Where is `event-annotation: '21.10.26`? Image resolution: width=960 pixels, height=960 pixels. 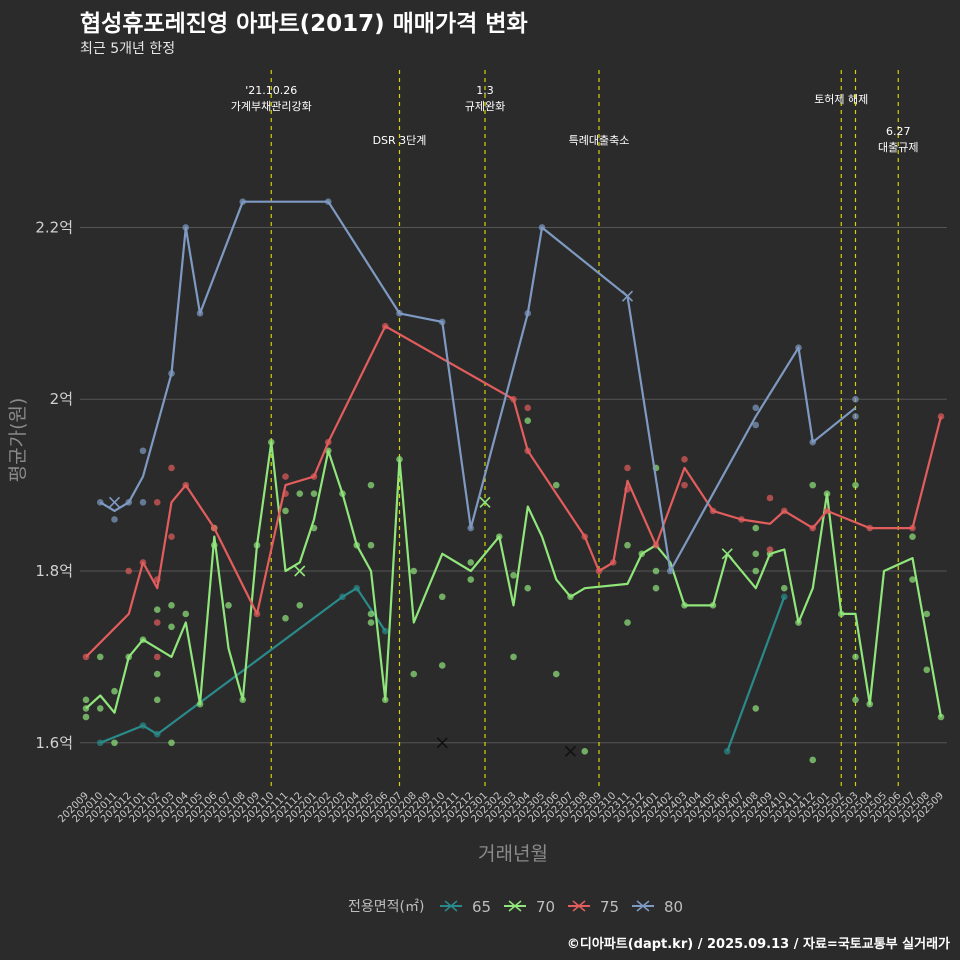 event-annotation: '21.10.26 is located at coordinates (271, 90).